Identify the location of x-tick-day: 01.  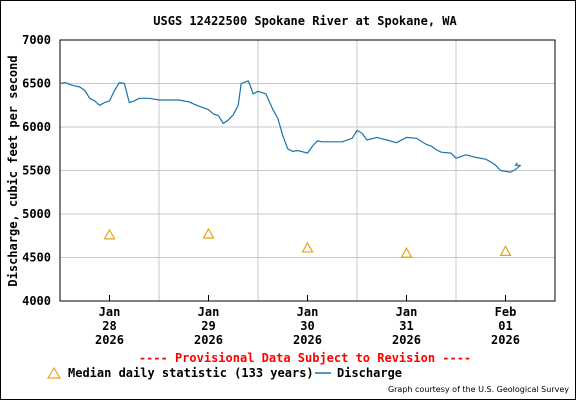
(505, 326).